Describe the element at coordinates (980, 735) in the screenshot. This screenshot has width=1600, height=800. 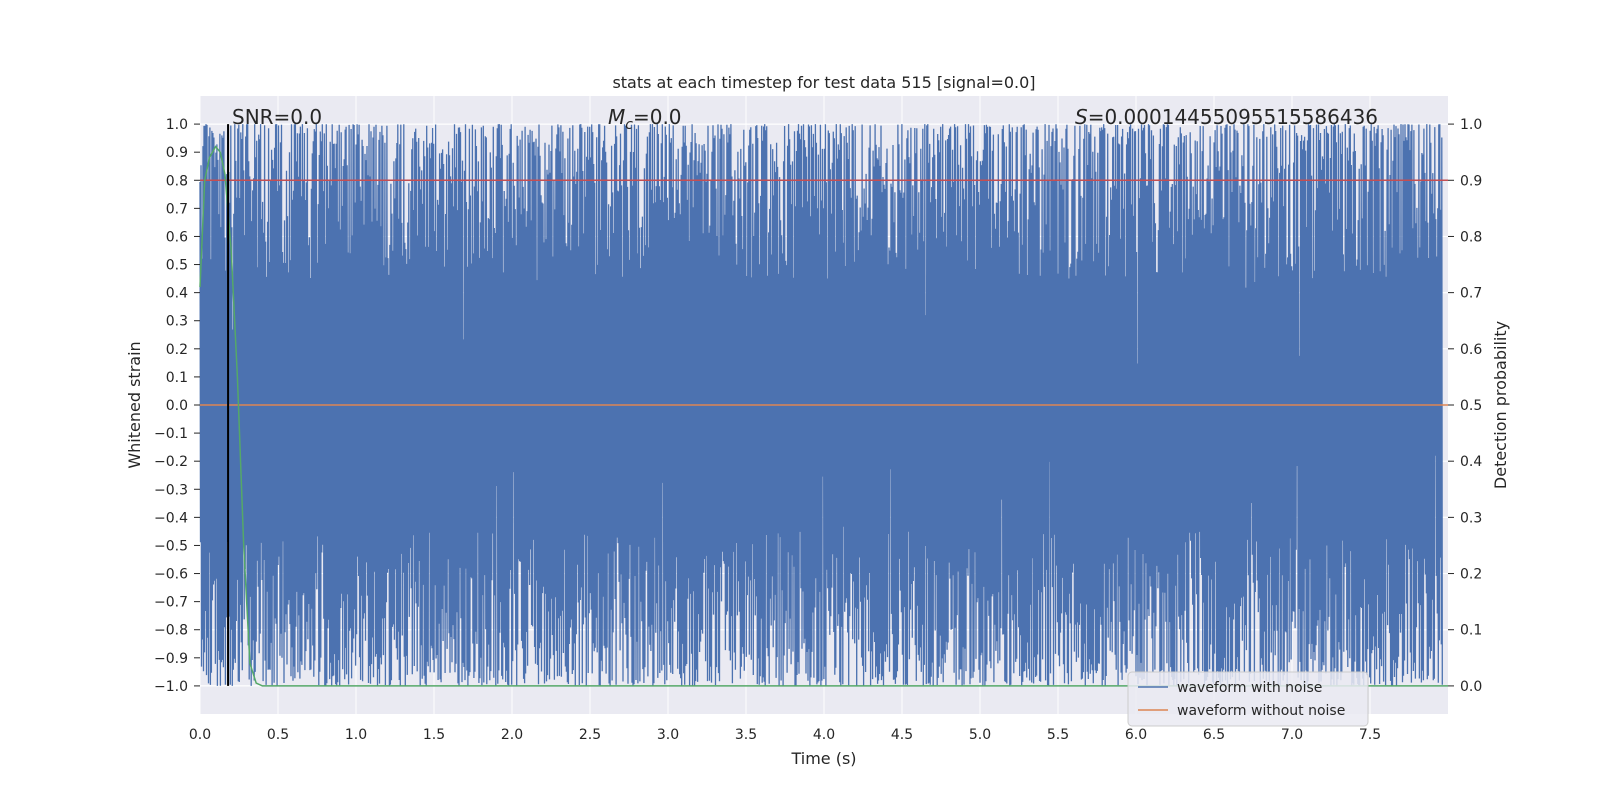
I see `x-tick-label: 5.0` at that location.